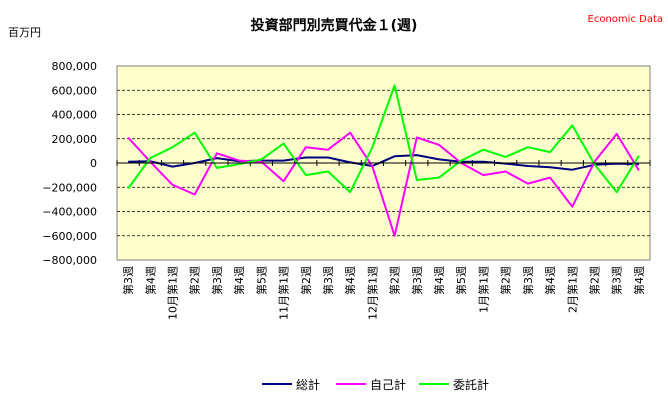 The image size is (668, 401). Describe the element at coordinates (69, 236) in the screenshot. I see `y-tick-label: −600,000` at that location.